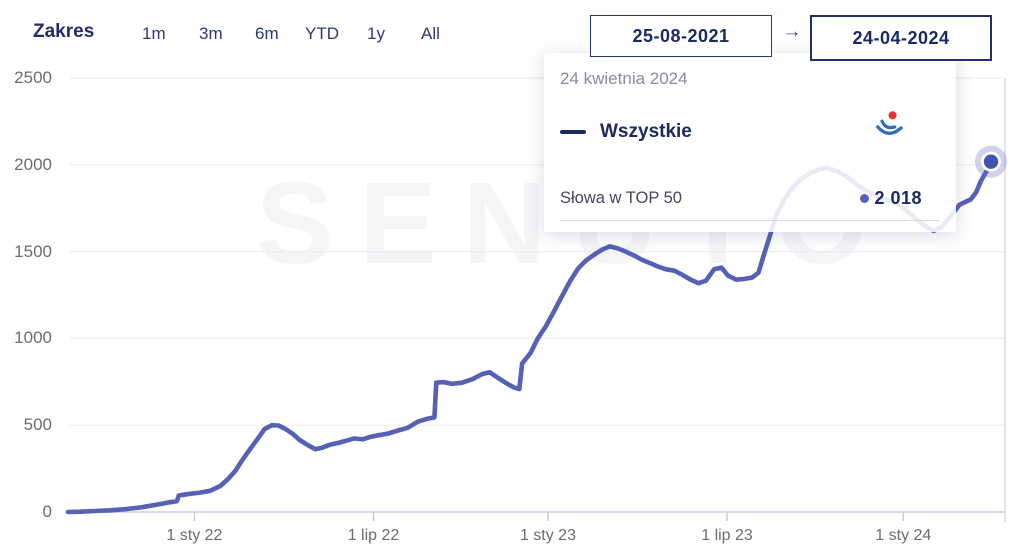  What do you see at coordinates (33, 338) in the screenshot?
I see `y-axis-label-1000: 1000` at bounding box center [33, 338].